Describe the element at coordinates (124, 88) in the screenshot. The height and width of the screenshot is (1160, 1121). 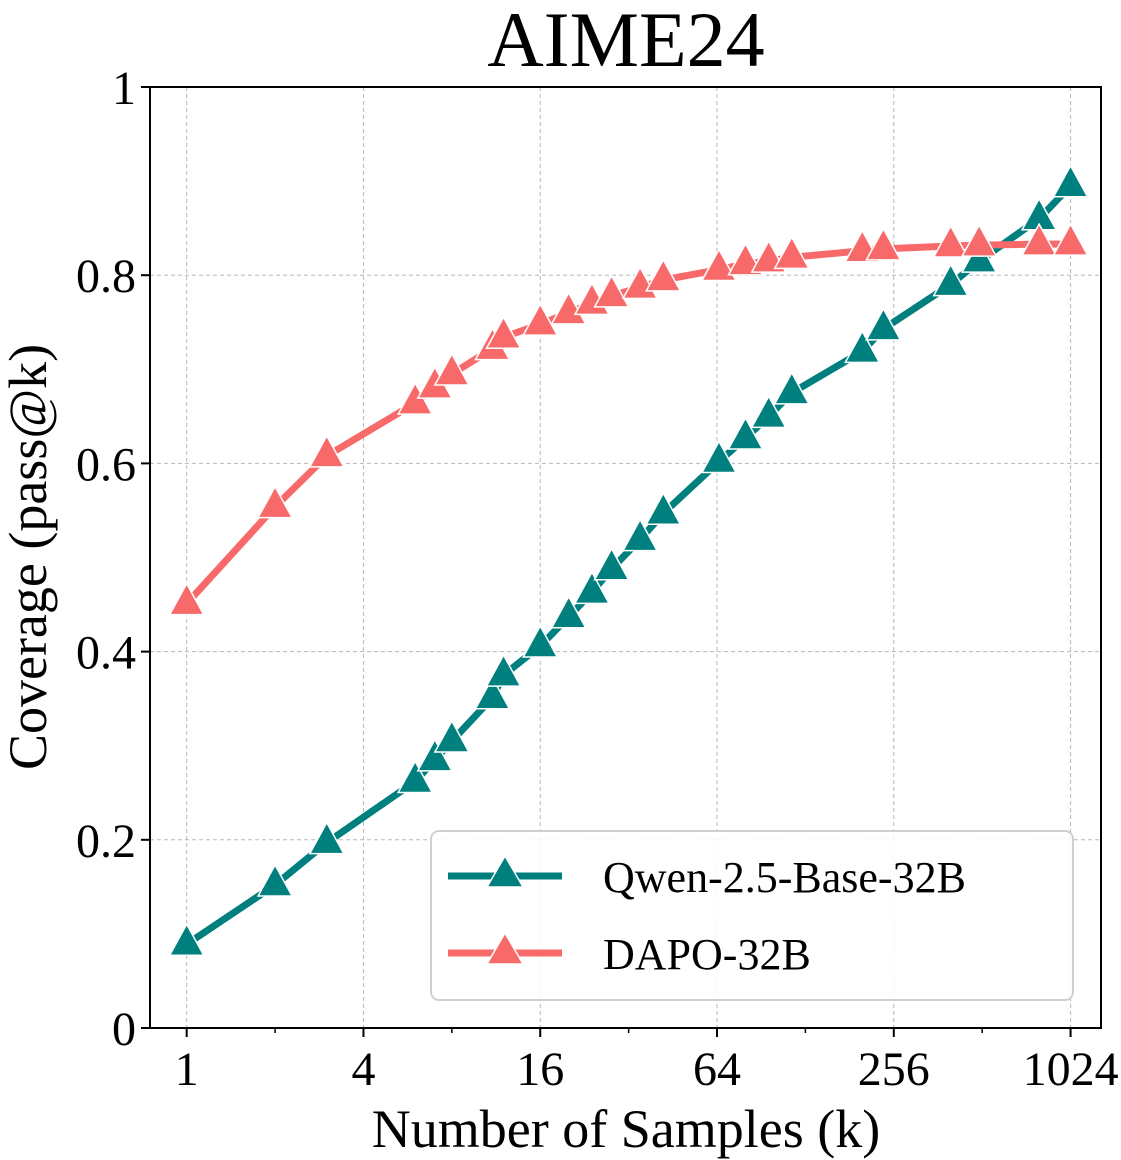
I see `y-tick-label: 1` at that location.